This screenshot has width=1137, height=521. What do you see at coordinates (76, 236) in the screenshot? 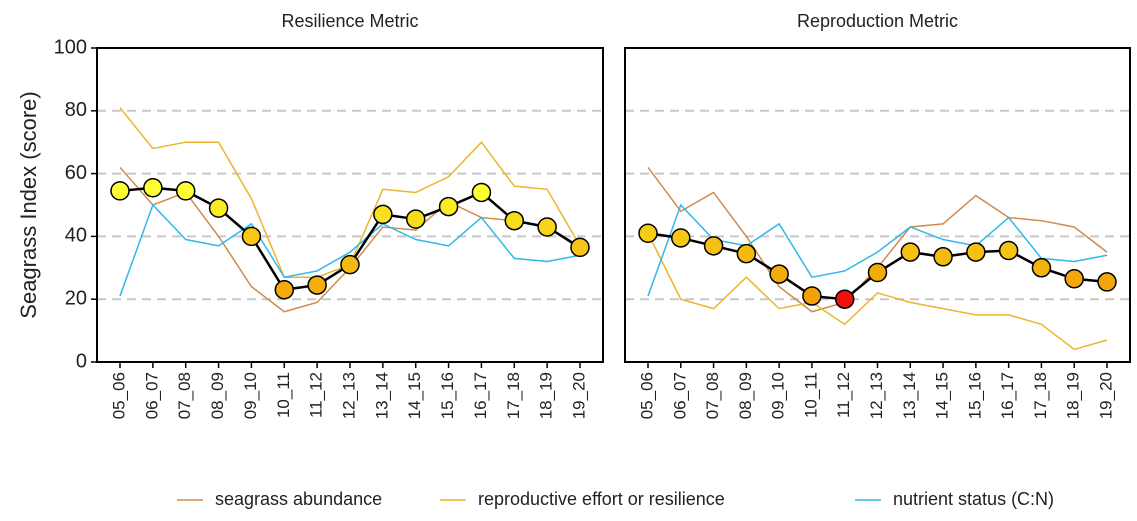
I see `y-tick-label: 40` at bounding box center [76, 236].